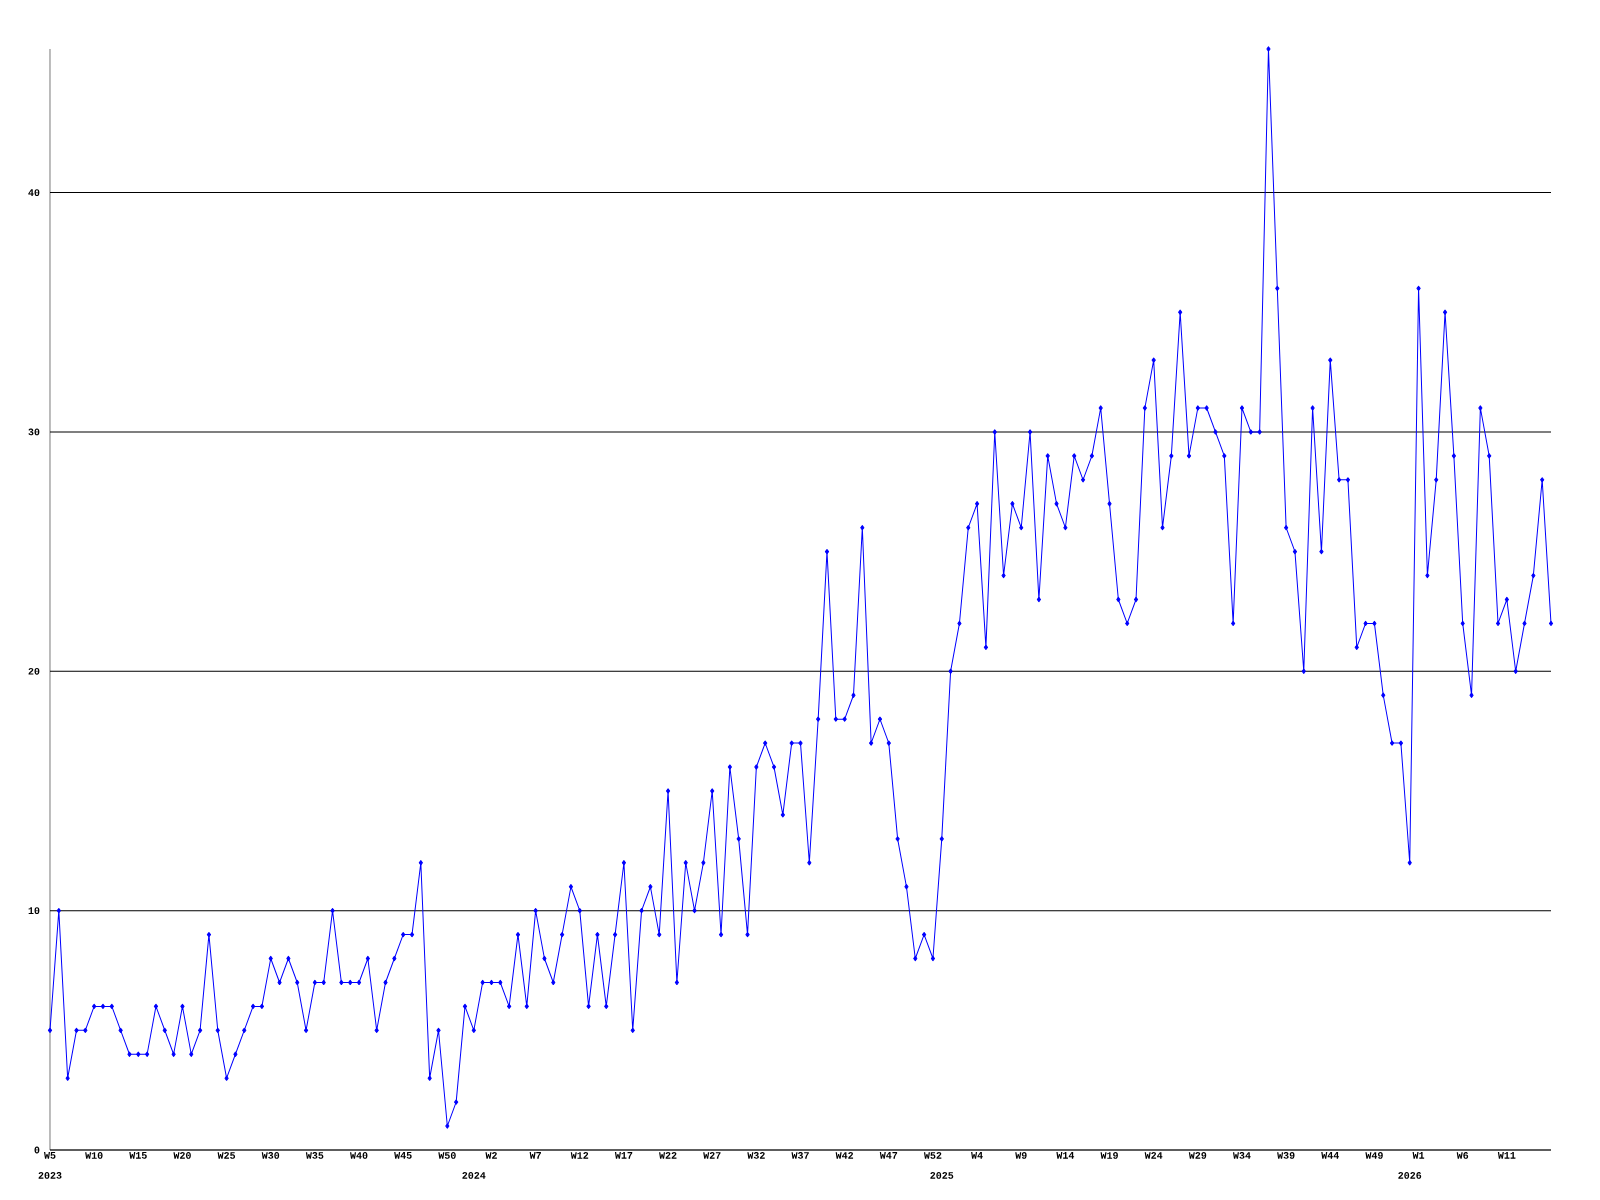 The width and height of the screenshot is (1600, 1200). What do you see at coordinates (1418, 1155) in the screenshot?
I see `x-tick-label: W1` at bounding box center [1418, 1155].